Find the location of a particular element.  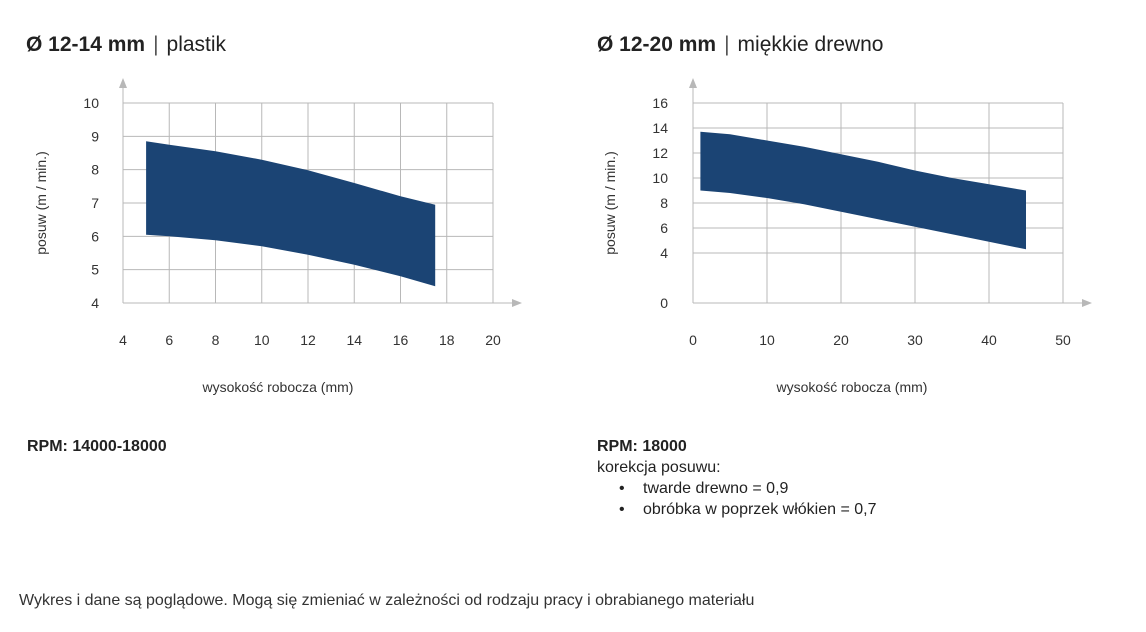

chart-2-y-tick-label: 6 is located at coordinates (664, 228).